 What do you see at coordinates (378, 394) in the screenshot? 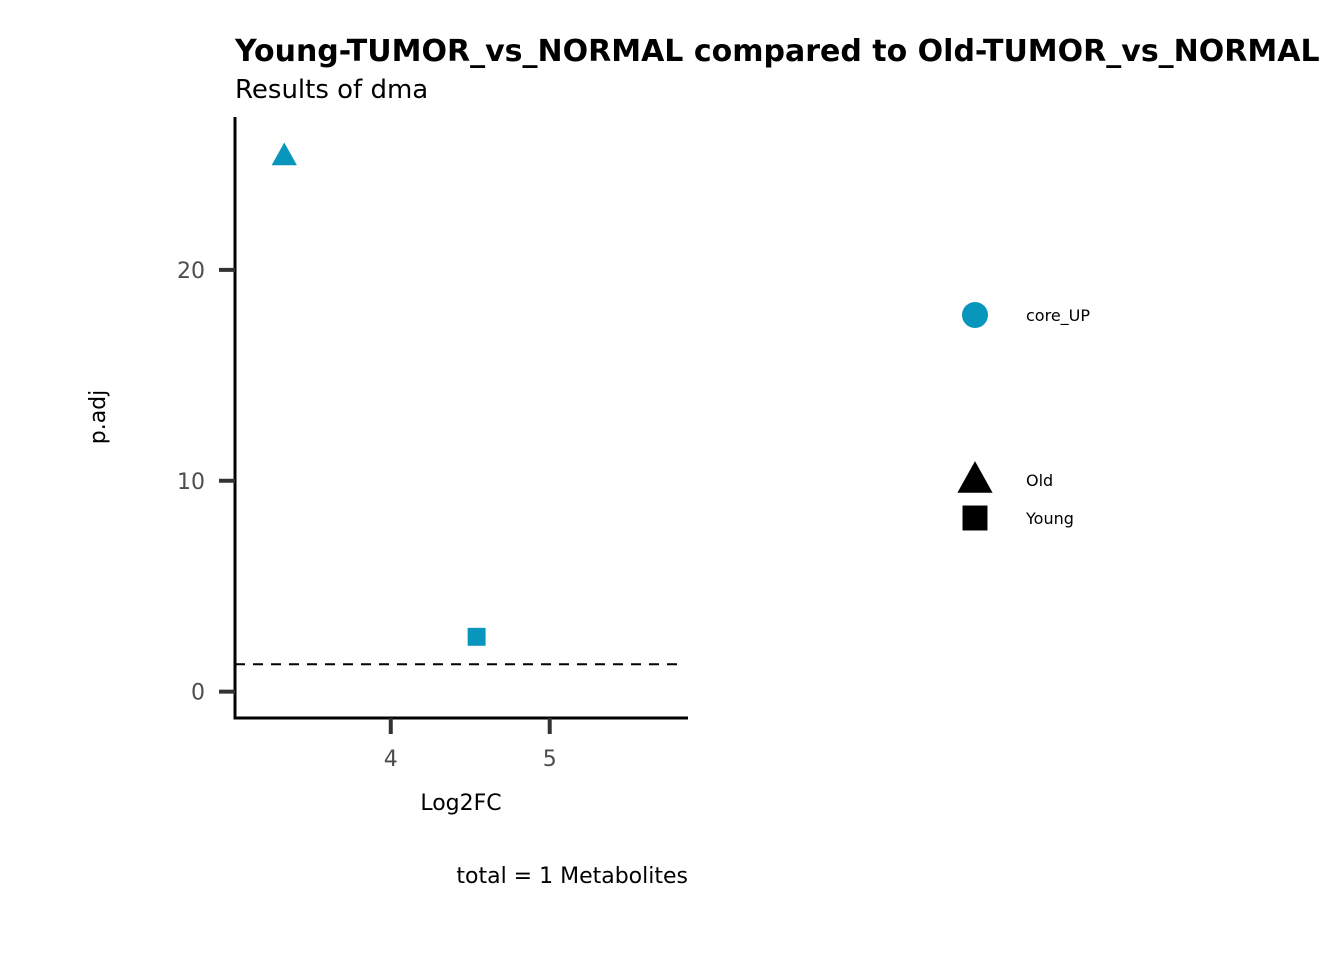
I see `data-points` at bounding box center [378, 394].